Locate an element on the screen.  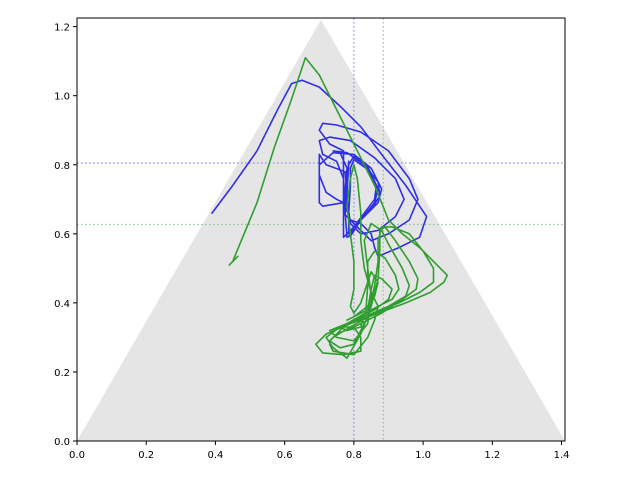
x-tick-label: 1.4 is located at coordinates (562, 455).